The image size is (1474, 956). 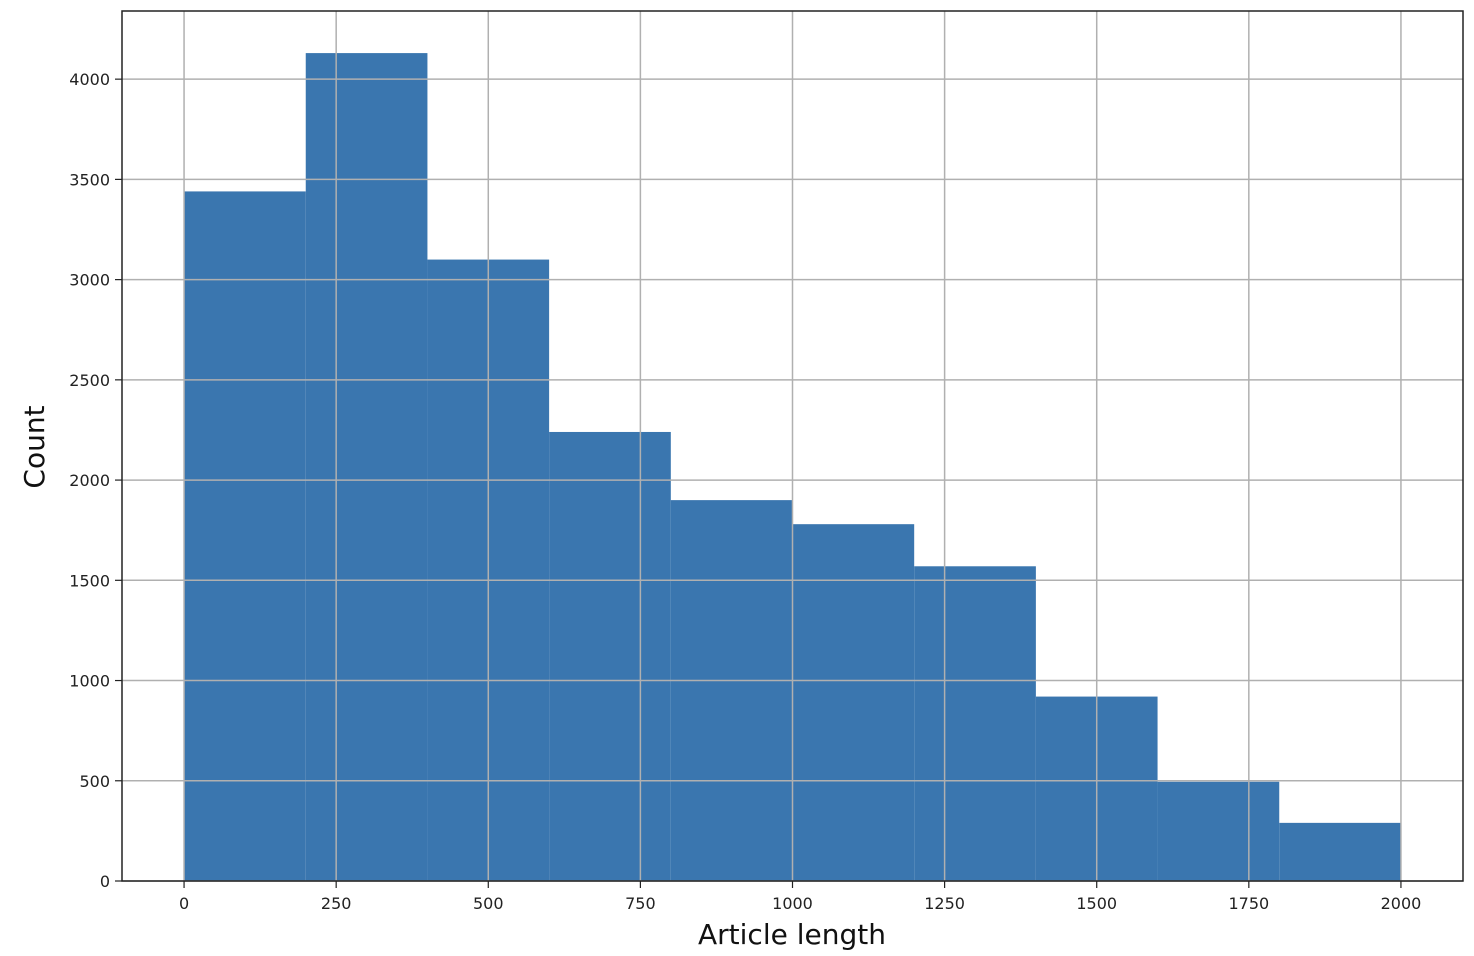 I want to click on x-axis-label: Article length, so click(x=792, y=934).